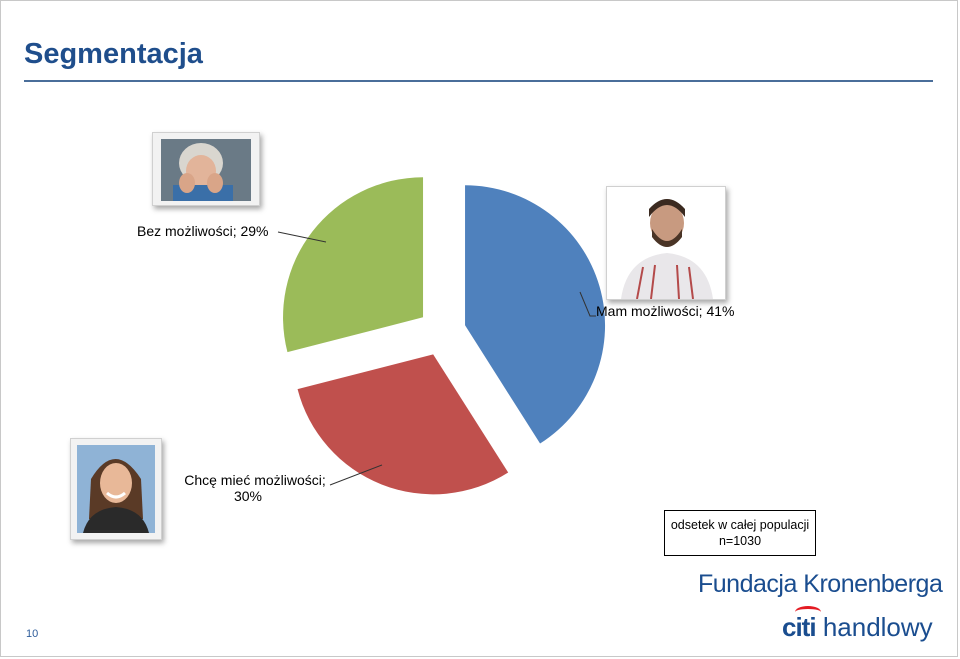  I want to click on slice-bez, so click(353, 265).